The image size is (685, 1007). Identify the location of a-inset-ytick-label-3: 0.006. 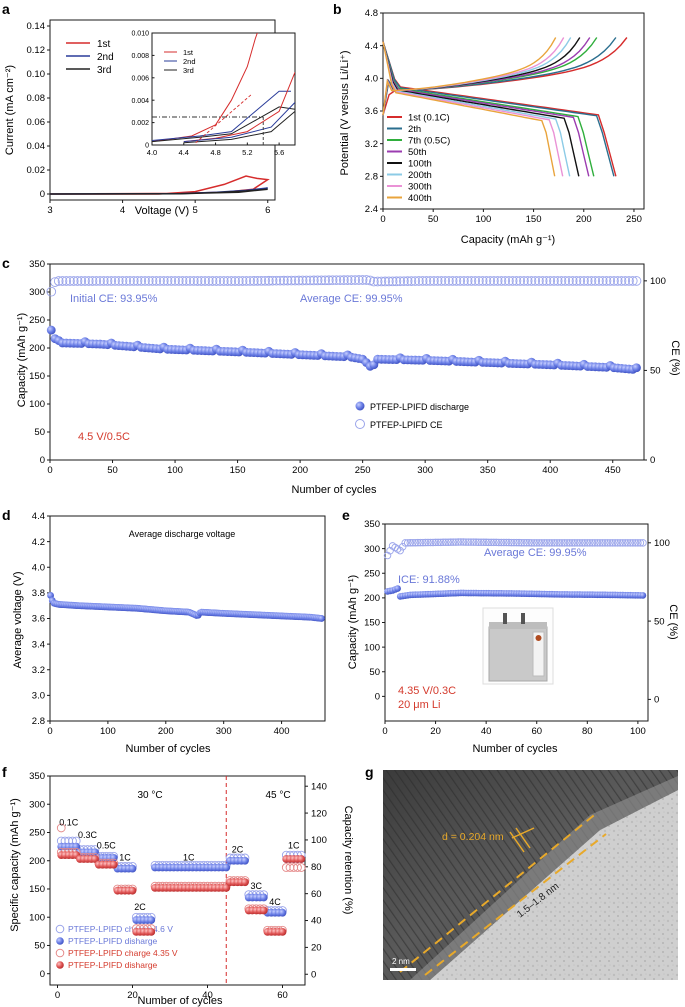
(140, 78).